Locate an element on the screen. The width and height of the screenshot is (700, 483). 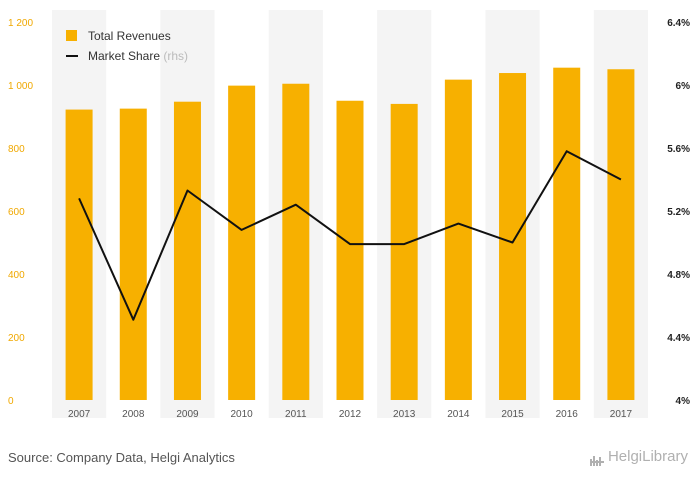
bar-2016 is located at coordinates (567, 234).